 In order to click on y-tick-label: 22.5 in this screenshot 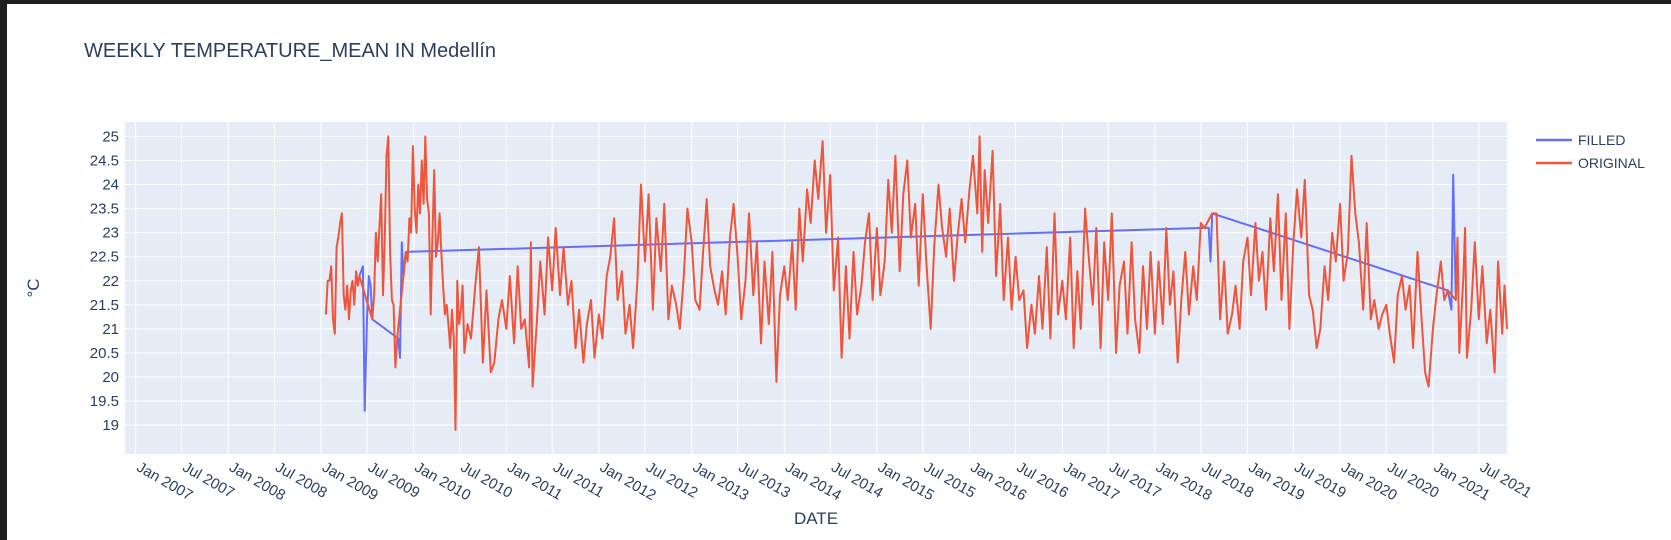, I will do `click(104, 257)`.